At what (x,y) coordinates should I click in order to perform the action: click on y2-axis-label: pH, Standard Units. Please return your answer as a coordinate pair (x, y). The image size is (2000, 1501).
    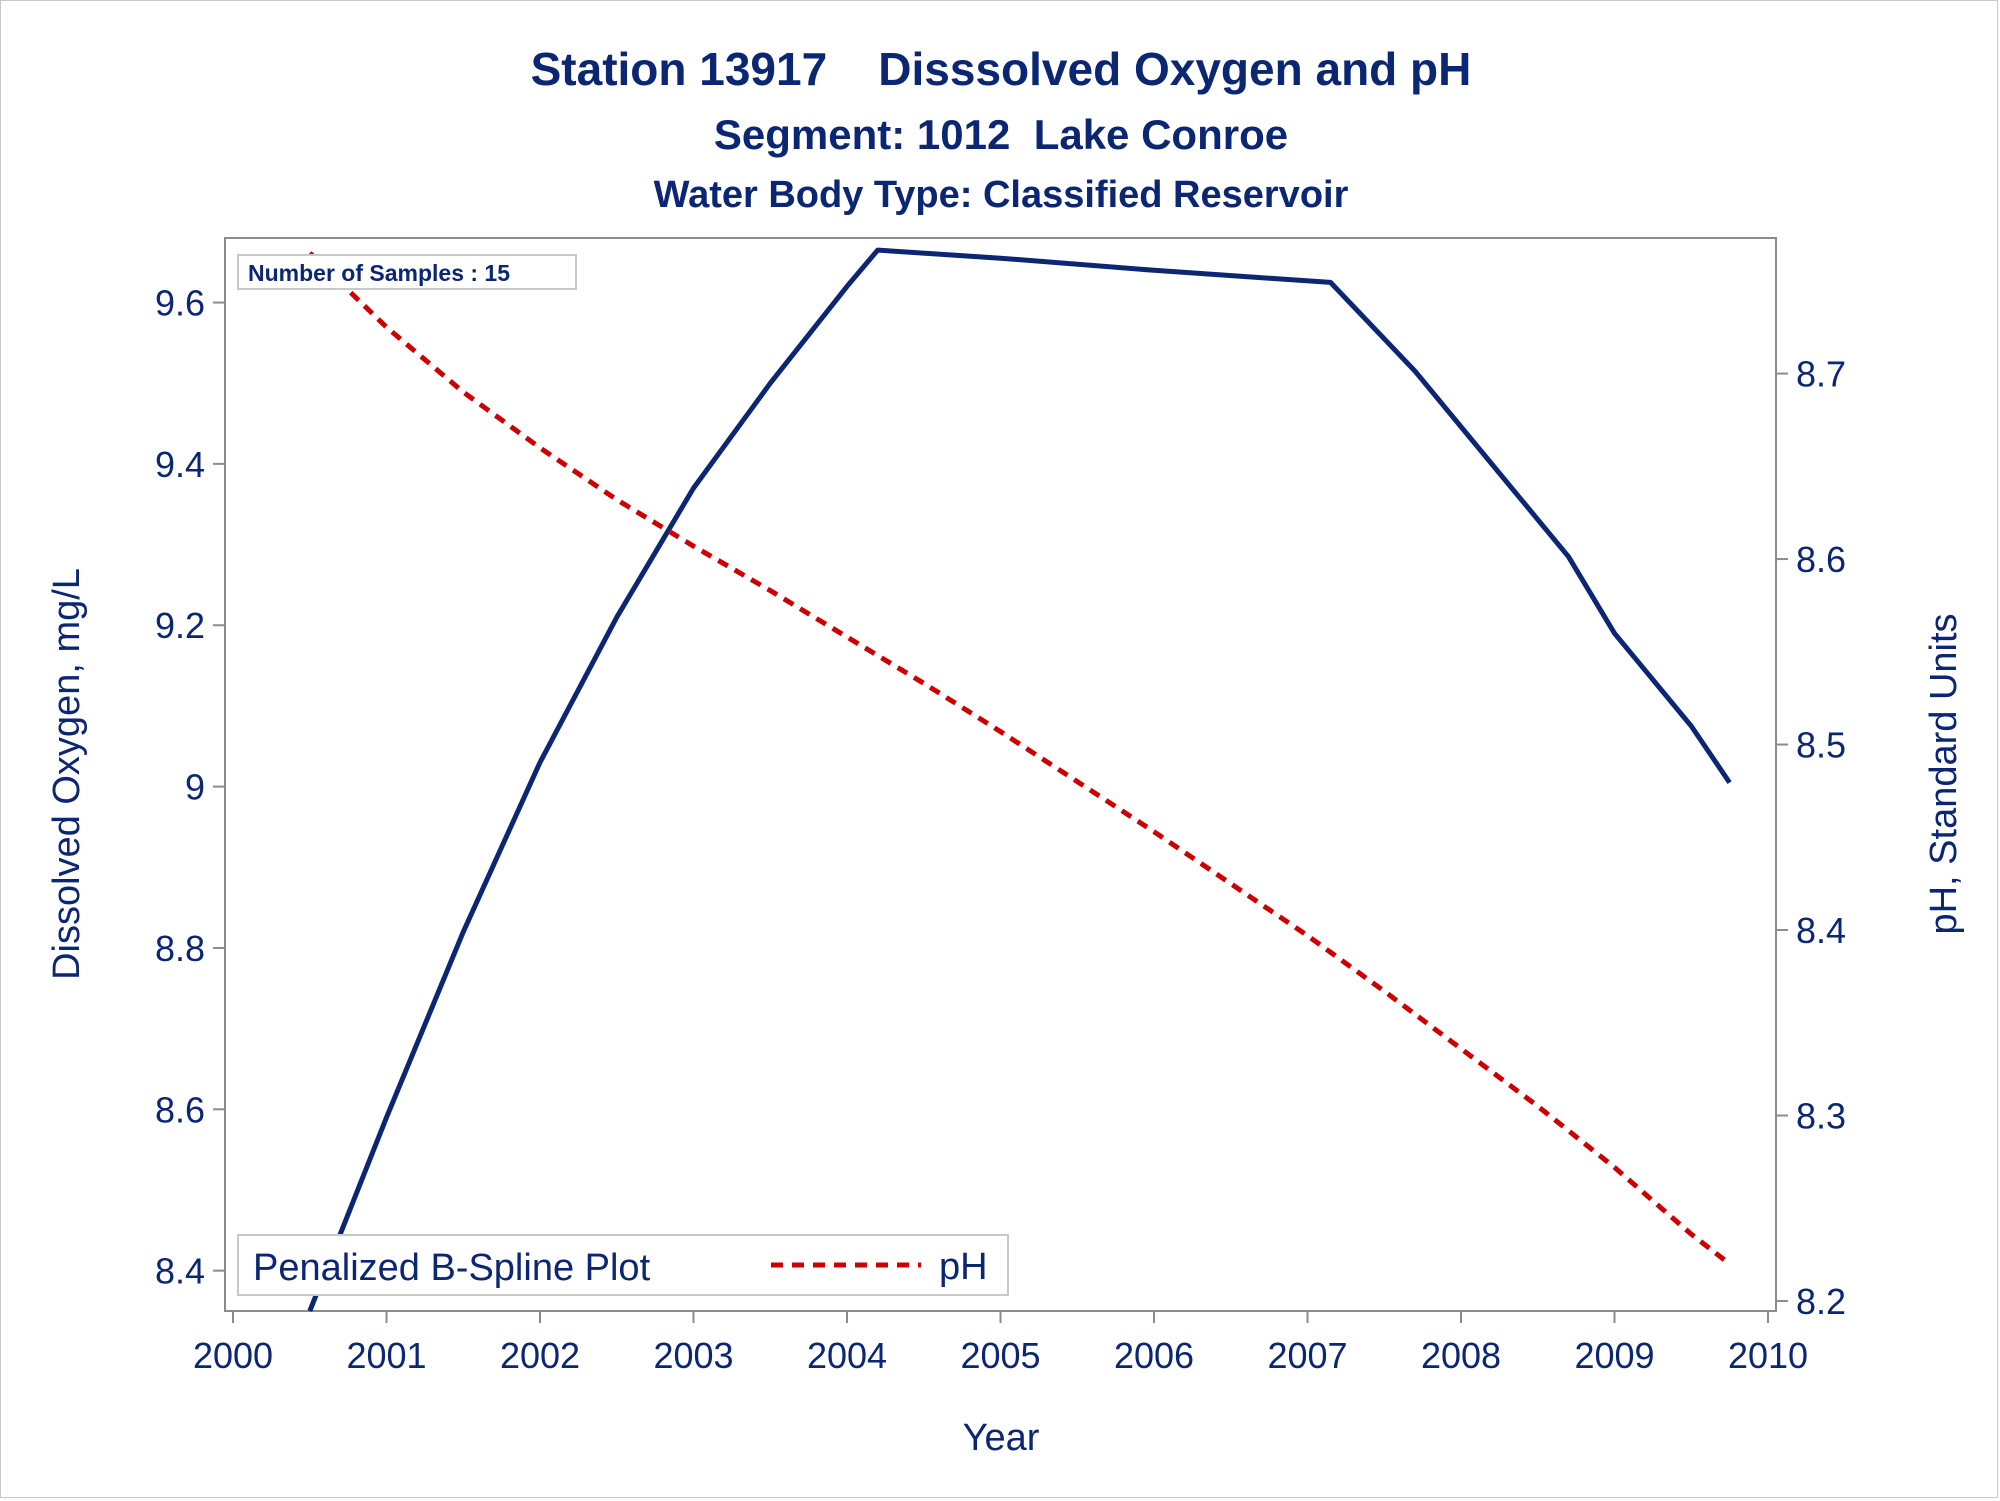
    Looking at the image, I should click on (1944, 773).